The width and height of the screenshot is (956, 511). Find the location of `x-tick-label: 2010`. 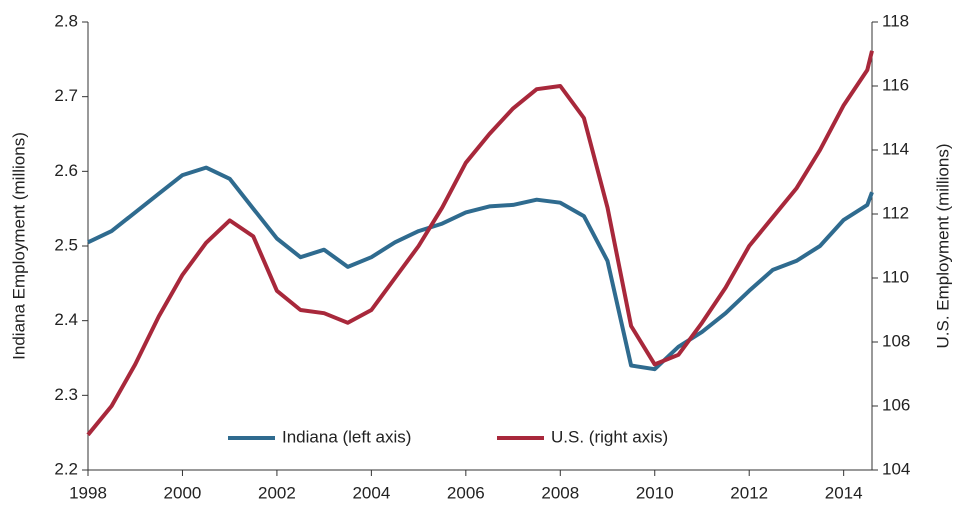

x-tick-label: 2010 is located at coordinates (655, 492).